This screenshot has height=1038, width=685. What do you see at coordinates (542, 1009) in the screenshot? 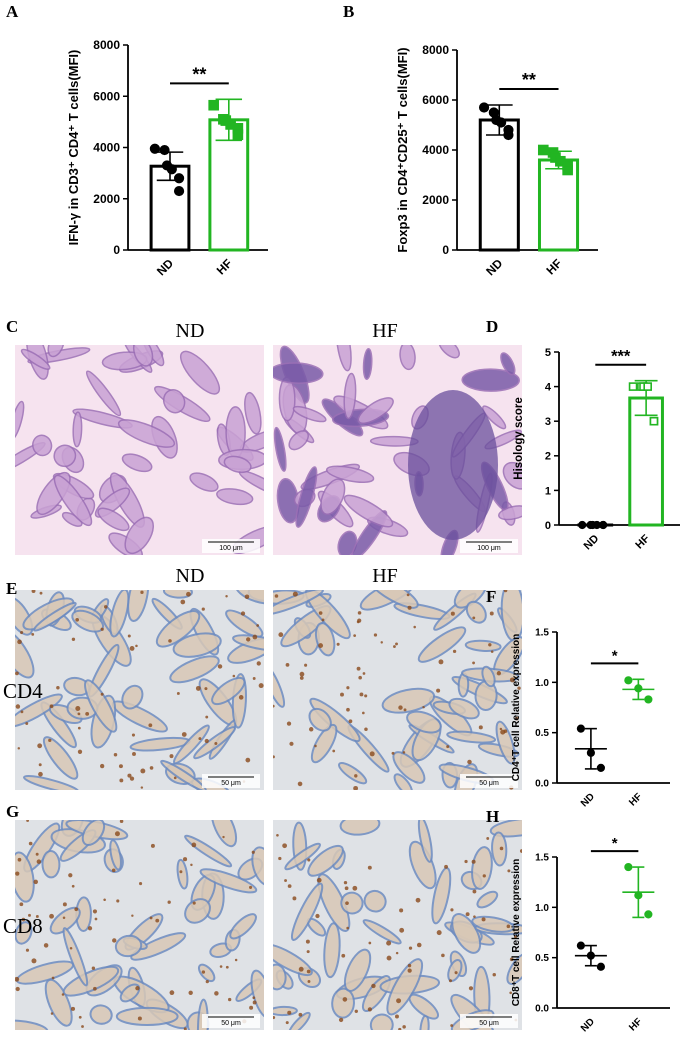
I see `y-tick-label: 0.0` at bounding box center [542, 1009].